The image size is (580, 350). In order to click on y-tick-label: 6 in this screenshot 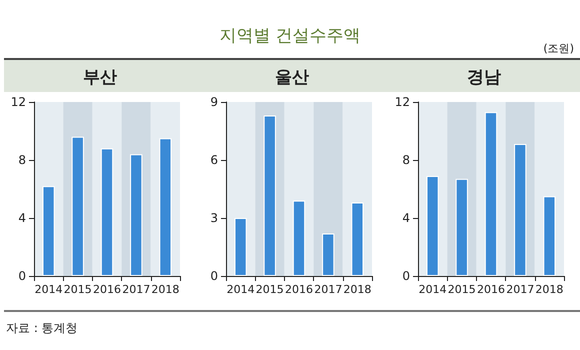, I will do `click(214, 160)`.